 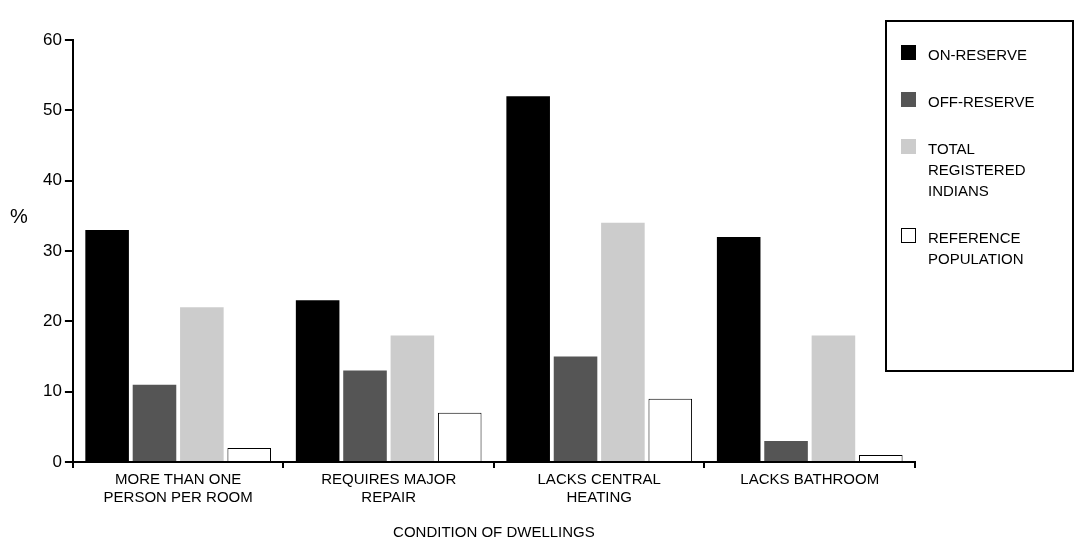 What do you see at coordinates (19, 216) in the screenshot?
I see `y-axis-title: %` at bounding box center [19, 216].